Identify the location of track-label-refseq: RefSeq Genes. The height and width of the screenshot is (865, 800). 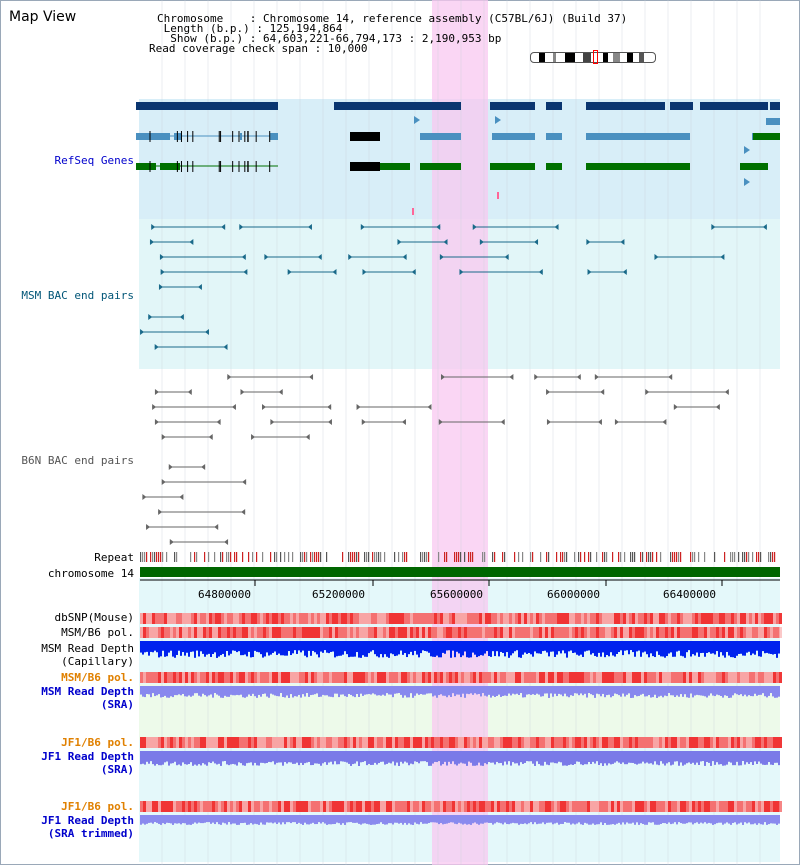
(94, 160).